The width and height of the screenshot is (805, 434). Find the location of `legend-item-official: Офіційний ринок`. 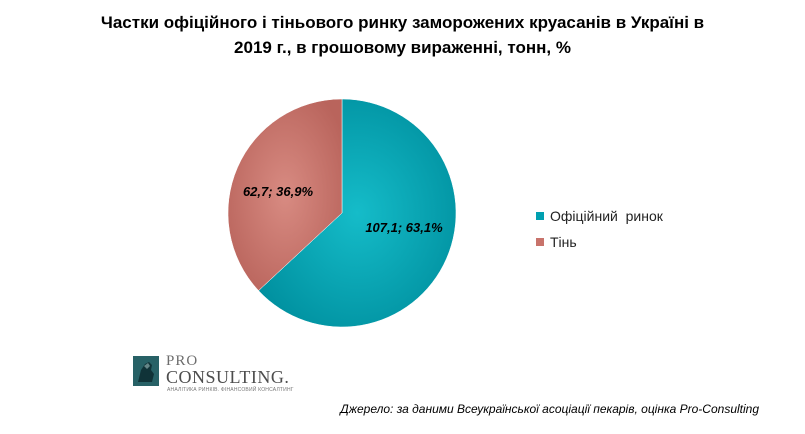

legend-item-official: Офіційний ринок is located at coordinates (599, 216).